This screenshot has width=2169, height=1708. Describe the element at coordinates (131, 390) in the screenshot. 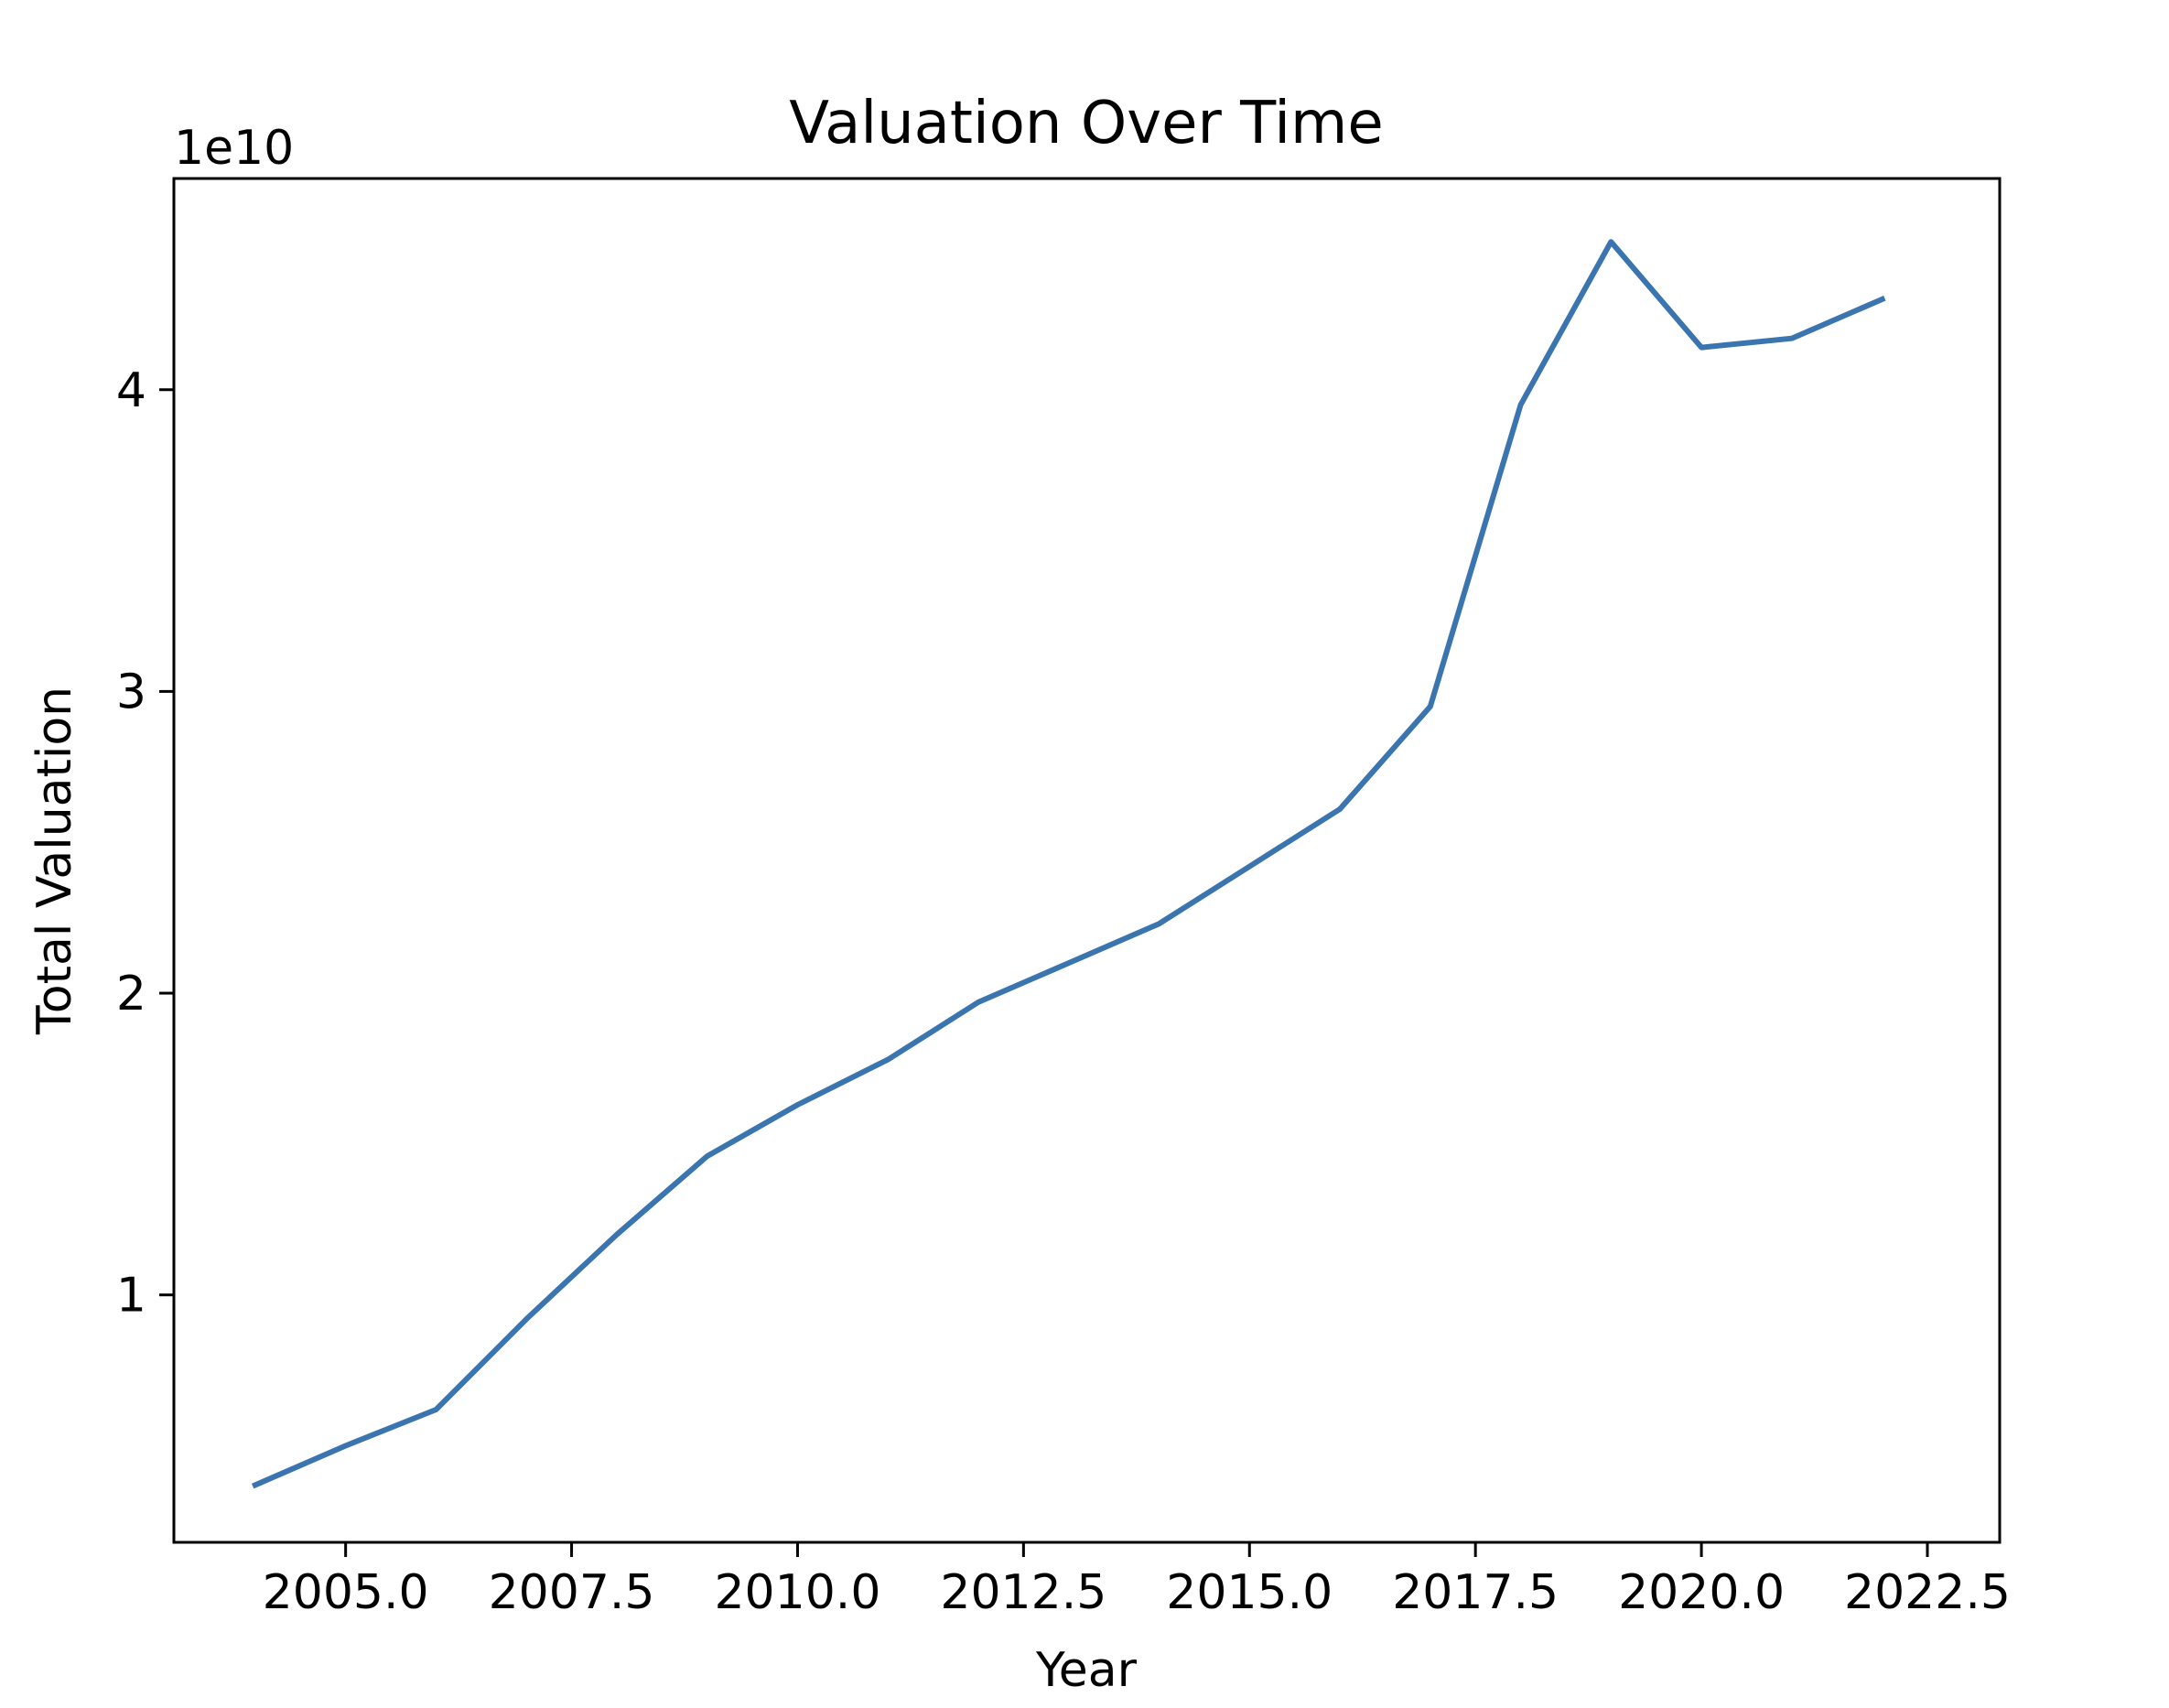

I see `y-tick-label: 4` at that location.